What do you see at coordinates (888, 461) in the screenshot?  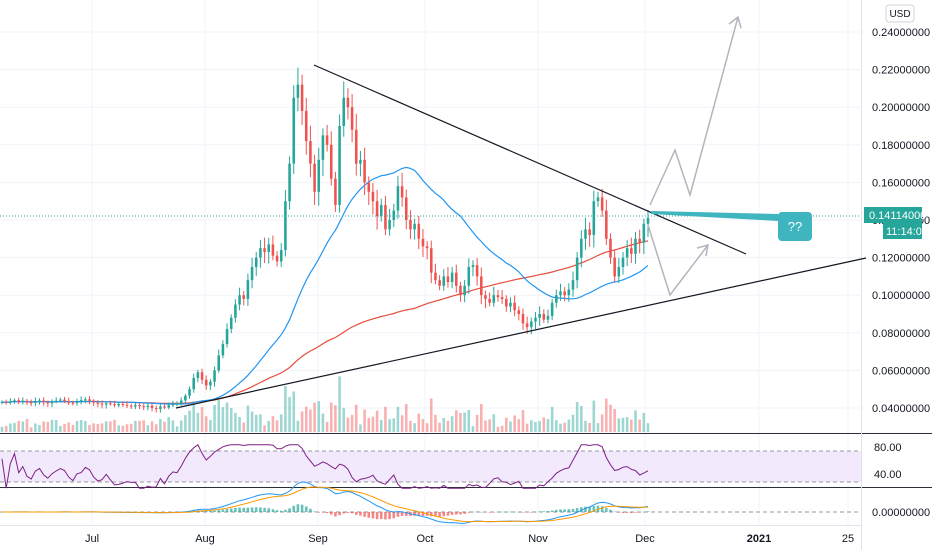 I see `rsi-axis: 80.00 40.00` at bounding box center [888, 461].